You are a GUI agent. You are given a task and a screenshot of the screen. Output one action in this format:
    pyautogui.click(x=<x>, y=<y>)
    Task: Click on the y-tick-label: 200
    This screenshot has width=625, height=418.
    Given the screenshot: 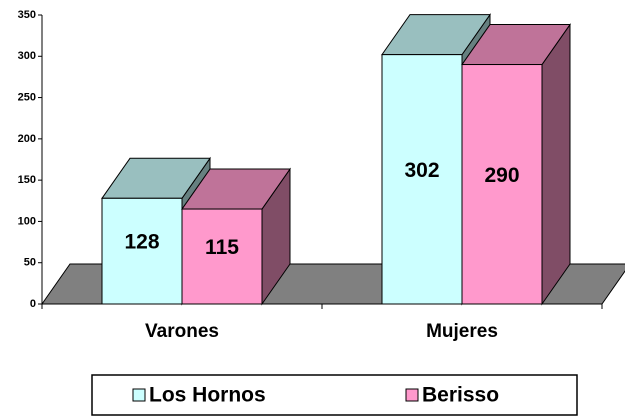 What is the action you would take?
    pyautogui.click(x=27, y=139)
    